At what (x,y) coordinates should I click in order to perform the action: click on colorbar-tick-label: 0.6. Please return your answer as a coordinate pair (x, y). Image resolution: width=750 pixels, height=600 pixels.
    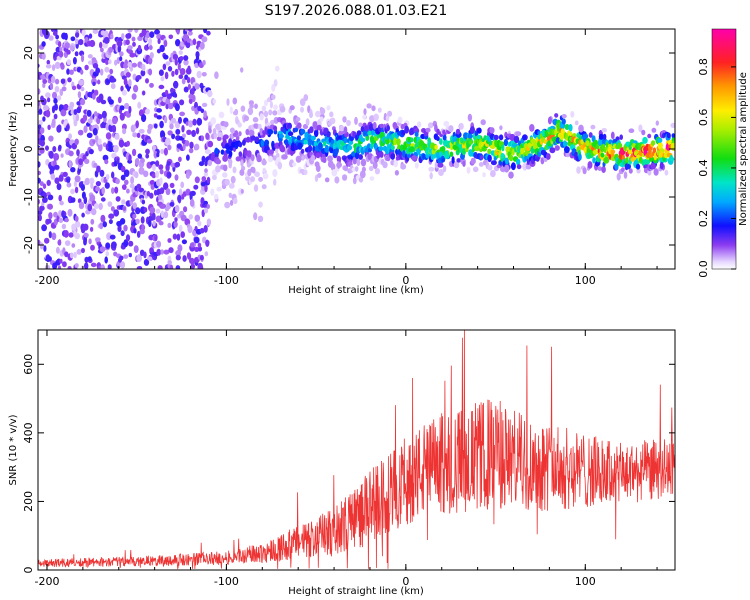
    Looking at the image, I should click on (703, 118).